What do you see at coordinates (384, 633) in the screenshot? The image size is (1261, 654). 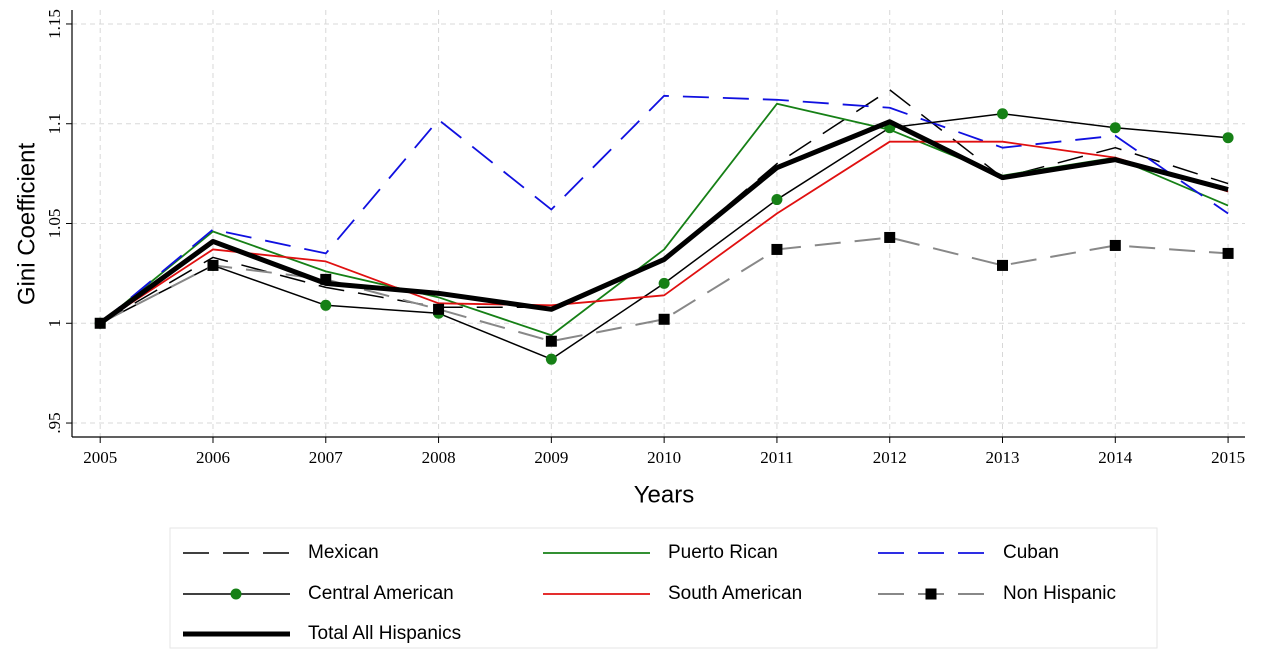 I see `legend-label: Total All Hispanics` at bounding box center [384, 633].